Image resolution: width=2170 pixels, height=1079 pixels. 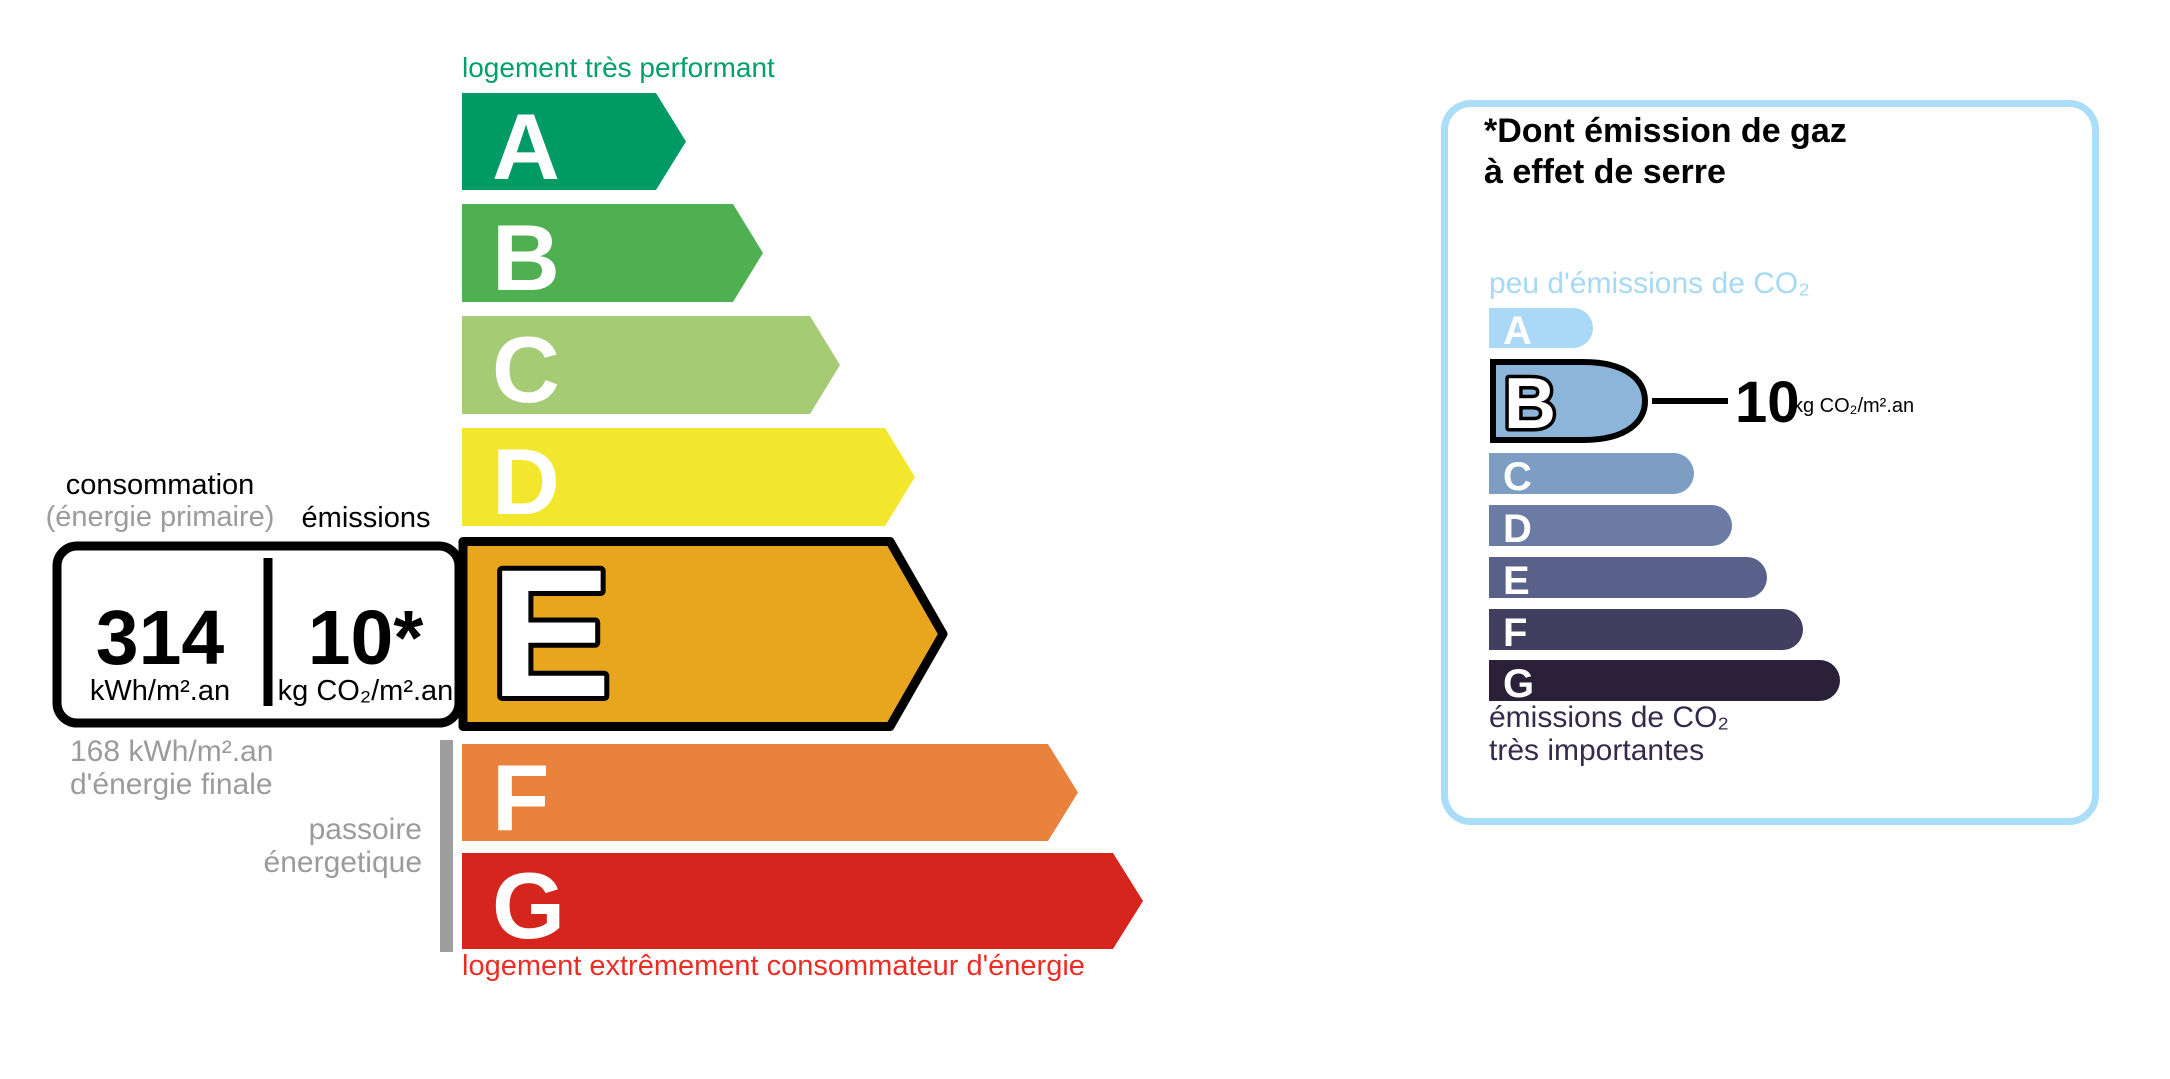 I want to click on energy-sieve-line2: énergetique, so click(x=342, y=862).